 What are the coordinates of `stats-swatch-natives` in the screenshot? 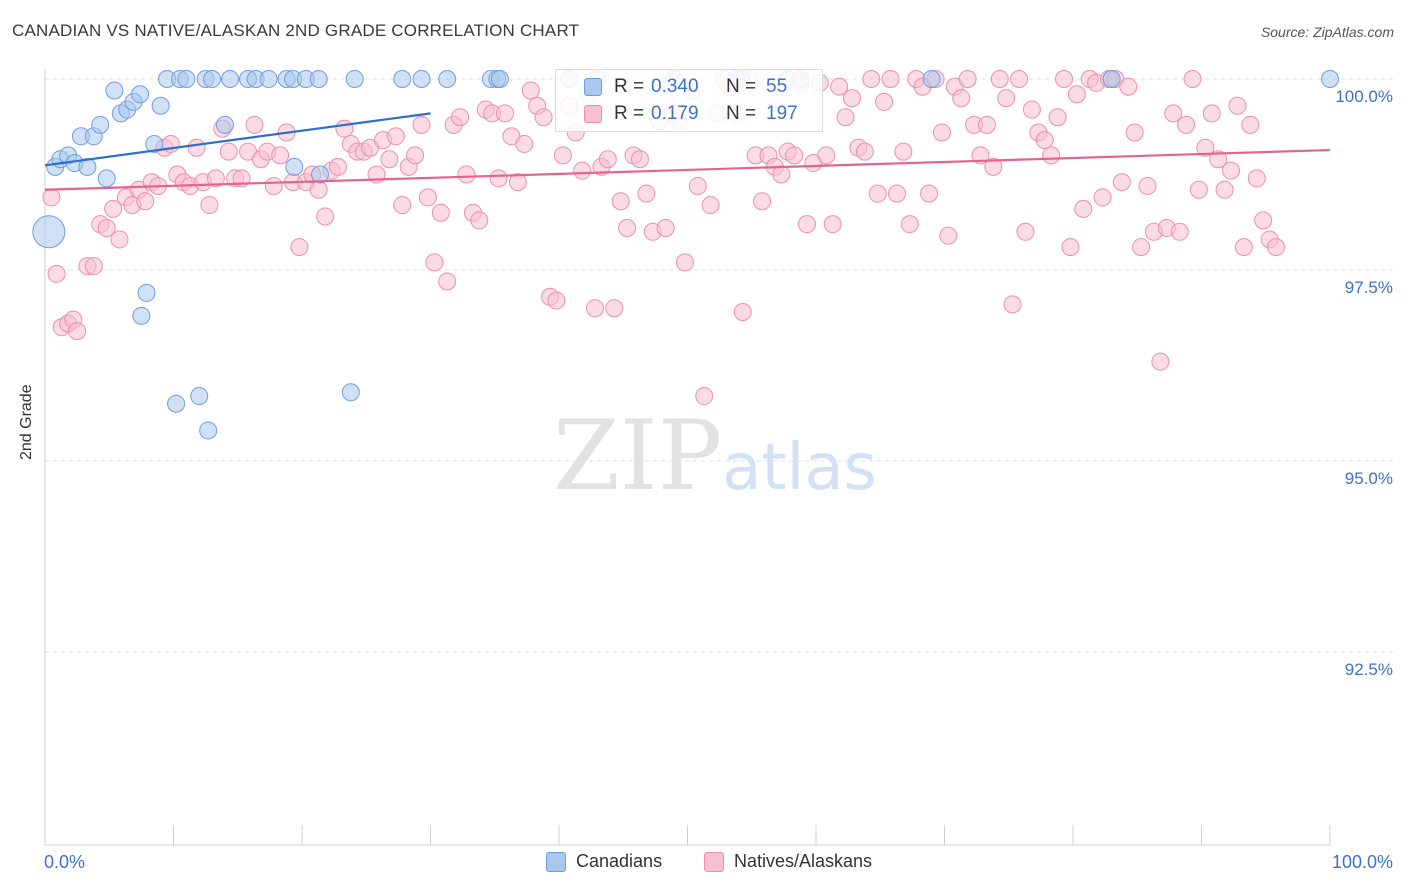 It's located at (593, 114).